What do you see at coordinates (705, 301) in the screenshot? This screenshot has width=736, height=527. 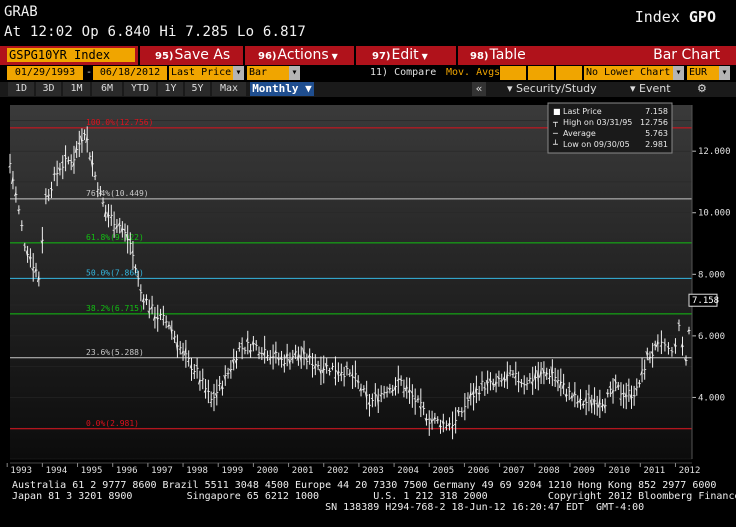 I see `last-price-tag: 7.158` at bounding box center [705, 301].